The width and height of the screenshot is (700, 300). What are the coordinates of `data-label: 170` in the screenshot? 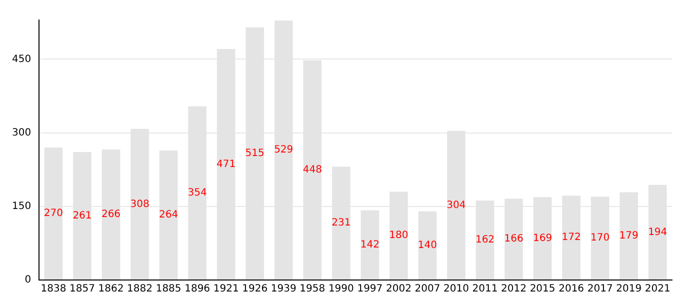 It's located at (600, 238).